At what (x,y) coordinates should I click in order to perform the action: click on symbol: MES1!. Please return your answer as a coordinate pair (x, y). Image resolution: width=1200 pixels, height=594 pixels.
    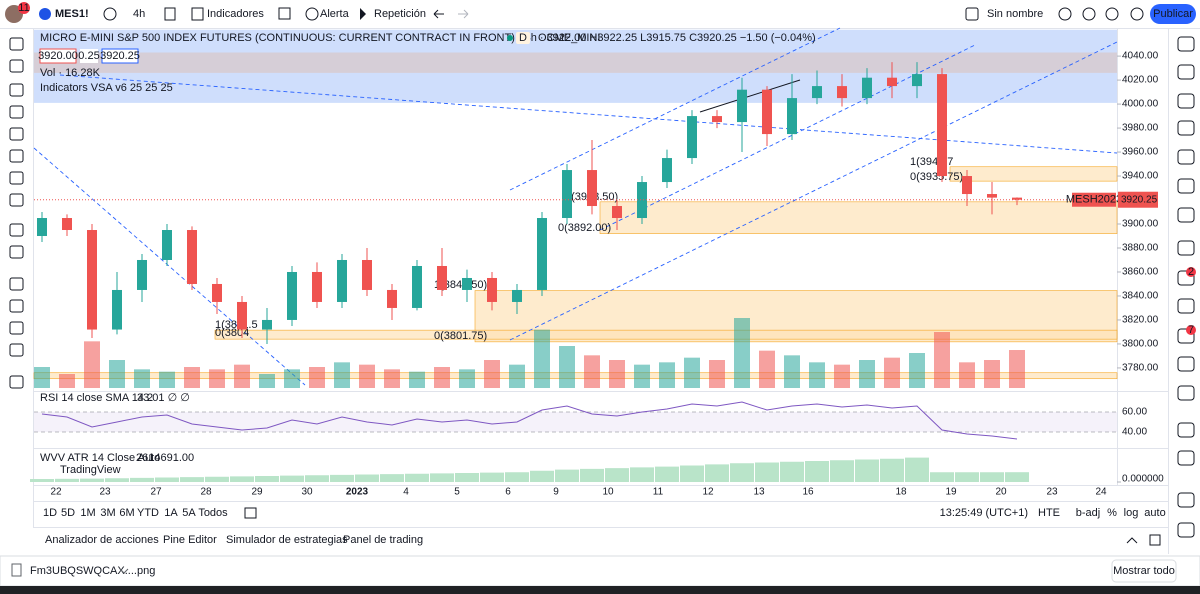
    Looking at the image, I should click on (72, 14).